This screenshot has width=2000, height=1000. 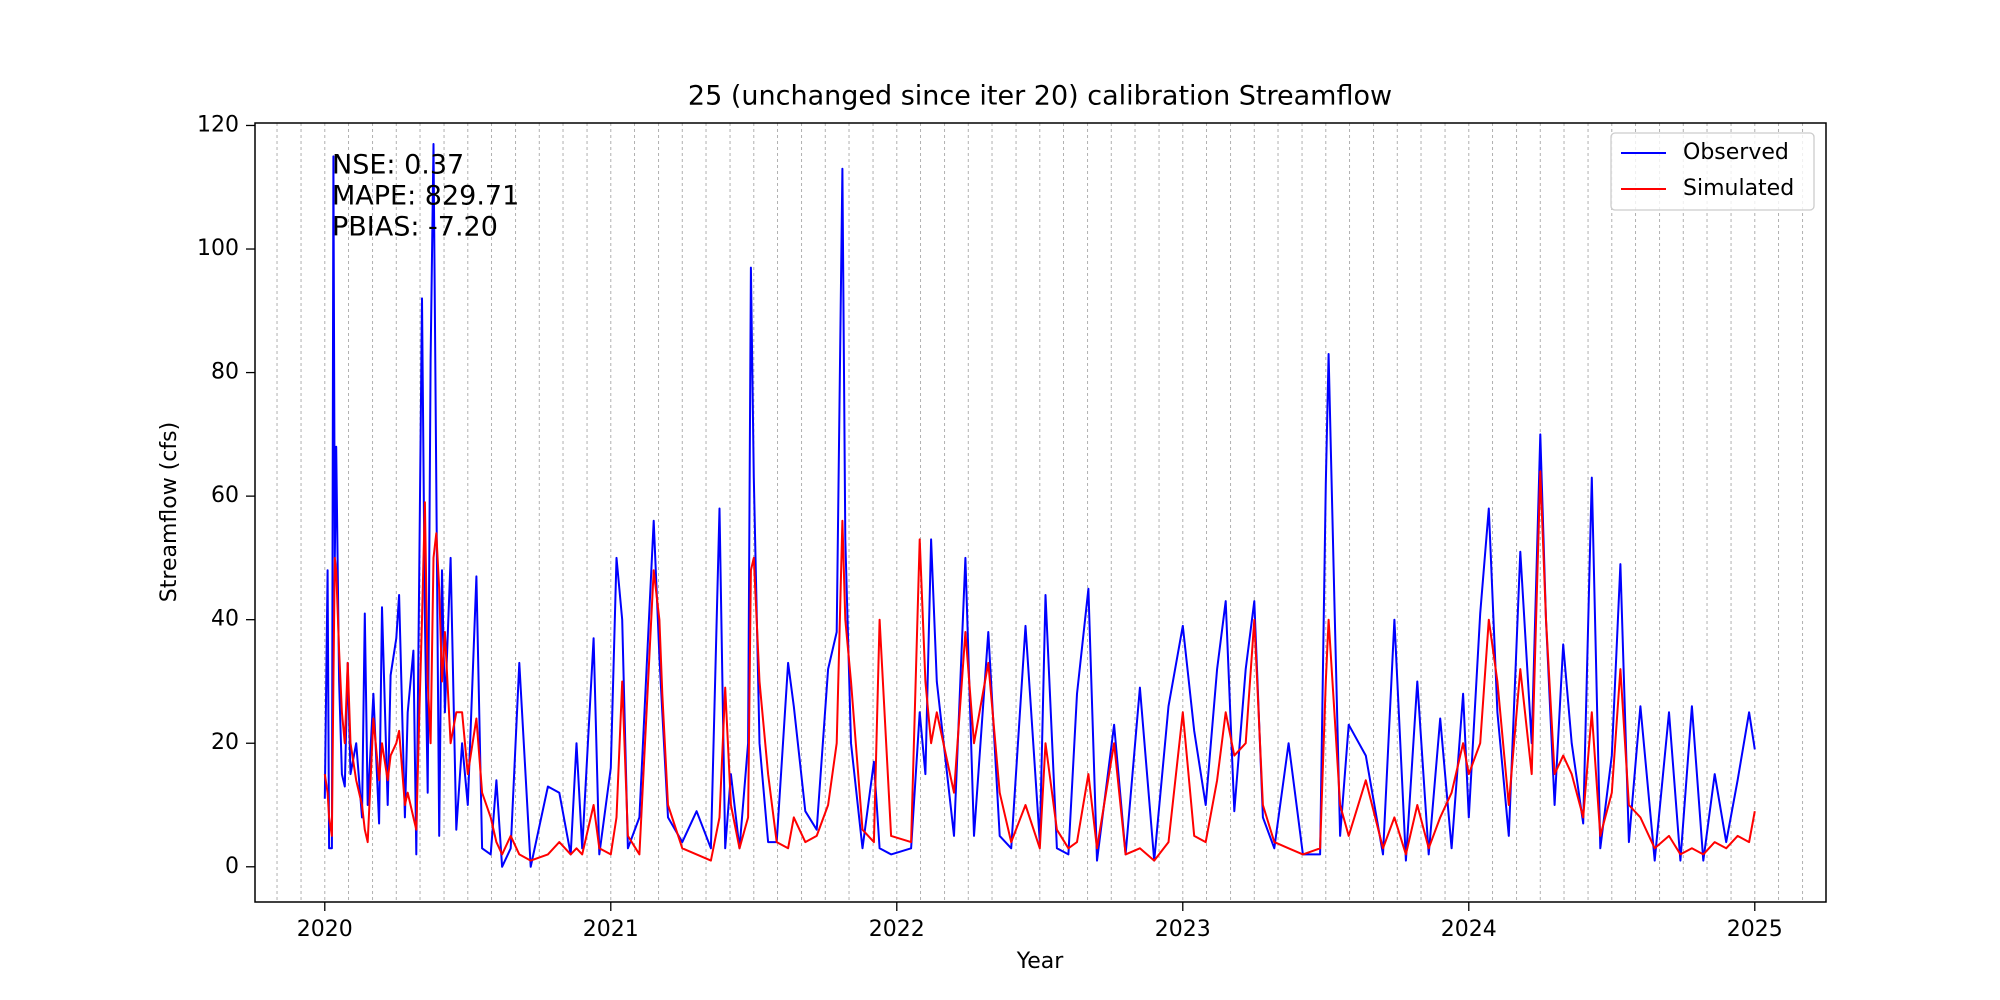 I want to click on y-tick-label: 20, so click(x=225, y=742).